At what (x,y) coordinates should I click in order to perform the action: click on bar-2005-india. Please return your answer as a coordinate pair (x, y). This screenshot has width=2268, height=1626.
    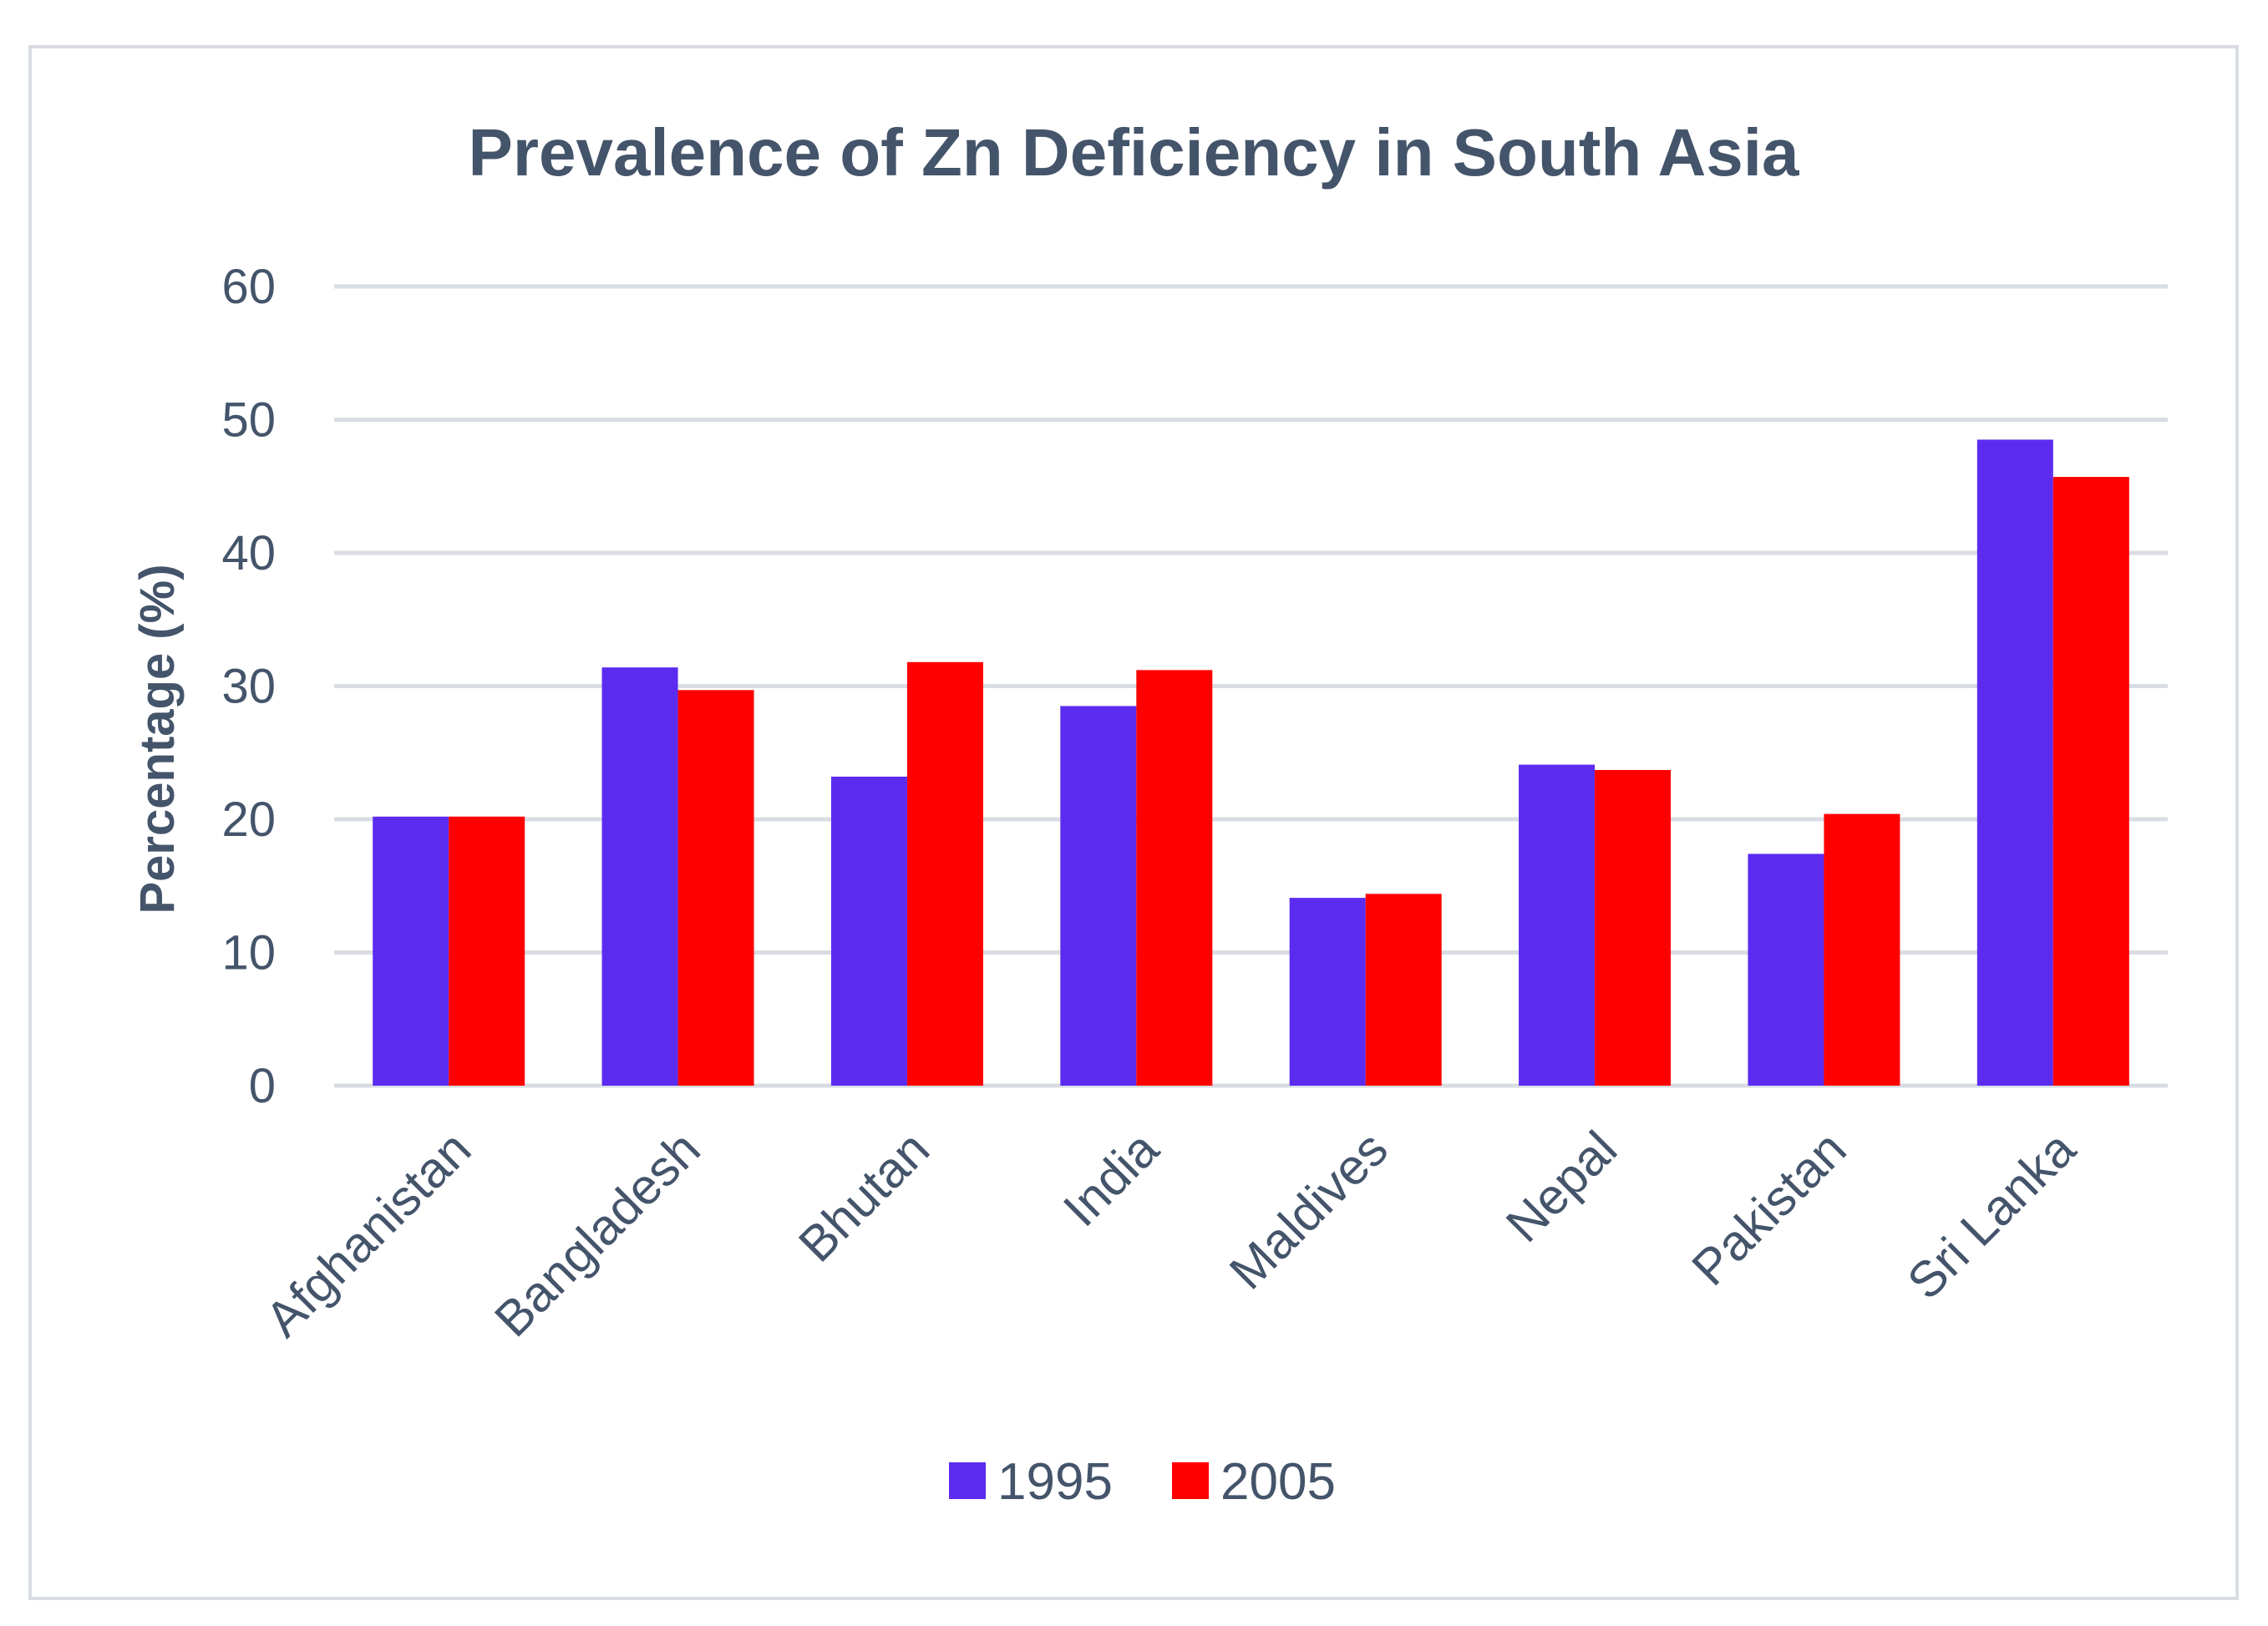
    Looking at the image, I should click on (1174, 878).